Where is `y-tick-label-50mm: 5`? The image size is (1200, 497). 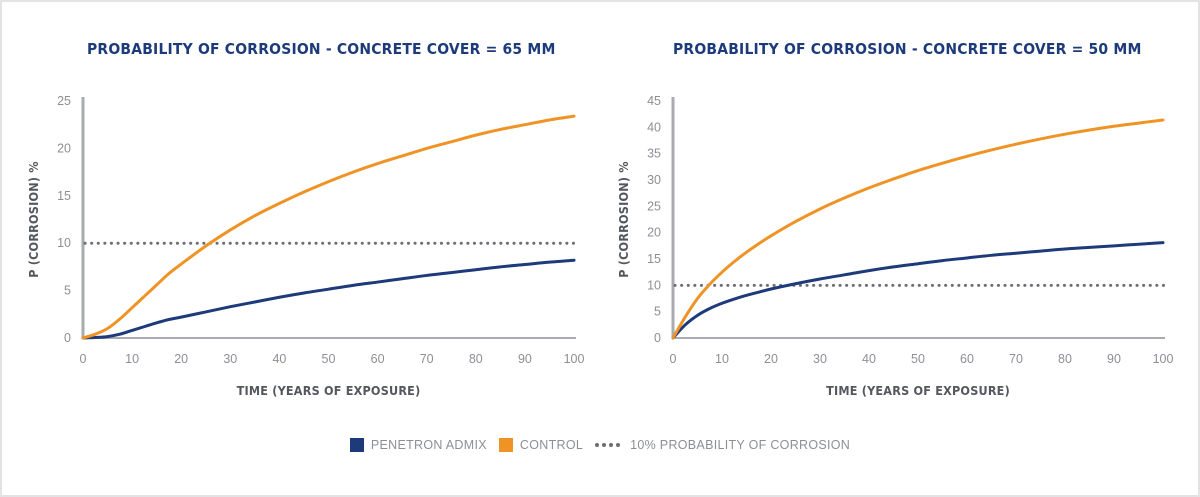 y-tick-label-50mm: 5 is located at coordinates (657, 312).